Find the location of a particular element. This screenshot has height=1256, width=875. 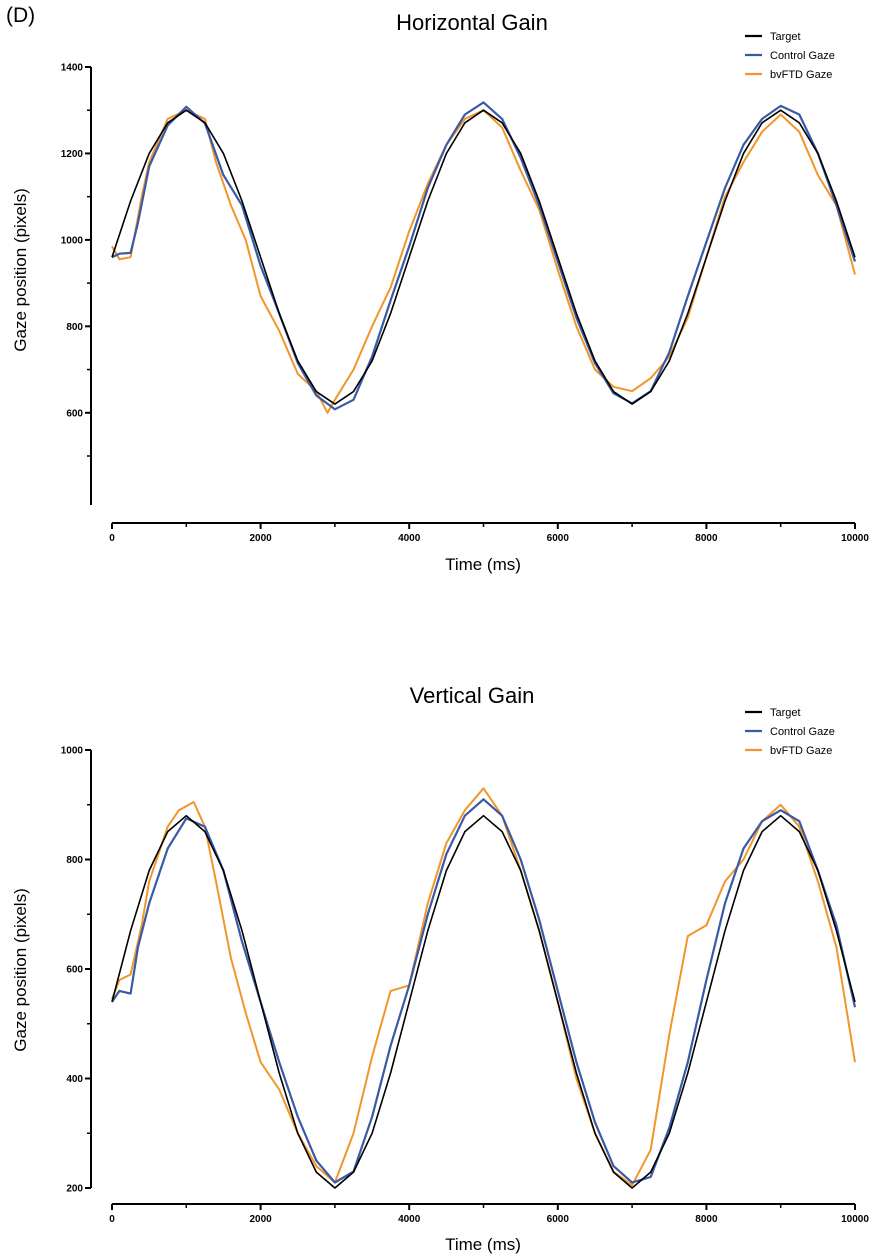

chart-title: Horizontal Gain is located at coordinates (472, 22).